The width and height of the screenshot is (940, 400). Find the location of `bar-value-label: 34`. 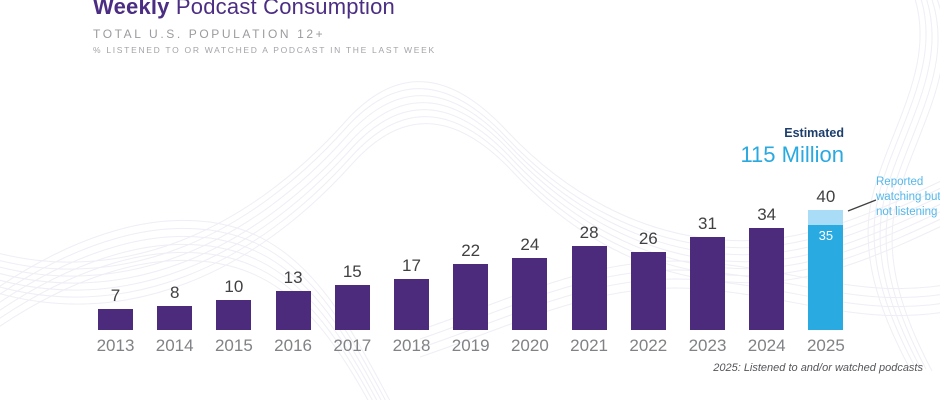

bar-value-label: 34 is located at coordinates (767, 214).